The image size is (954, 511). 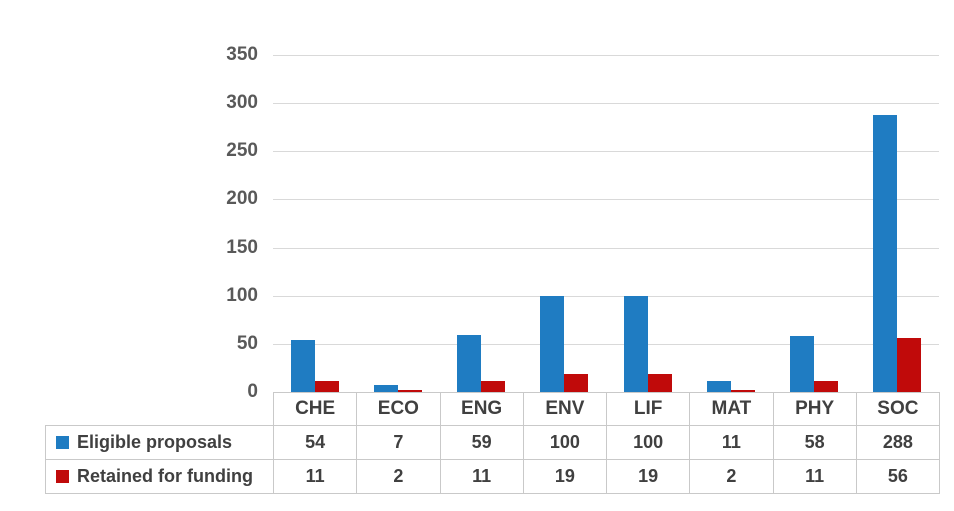 What do you see at coordinates (159, 409) in the screenshot?
I see `legend-spacer` at bounding box center [159, 409].